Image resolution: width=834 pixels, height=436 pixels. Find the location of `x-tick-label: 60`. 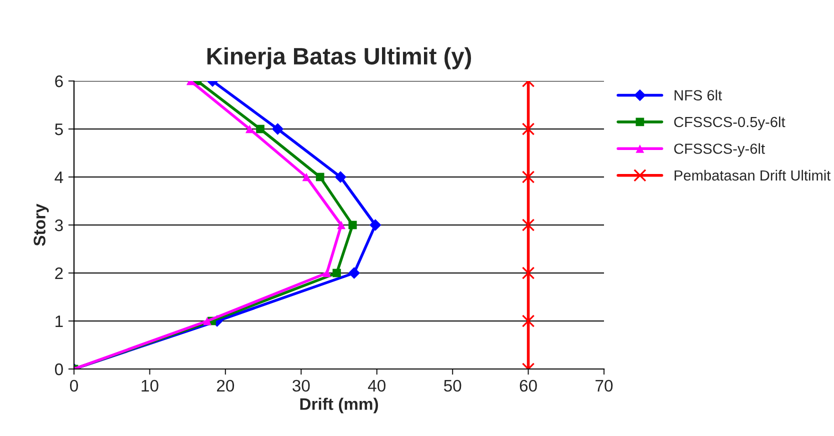

x-tick-label: 60 is located at coordinates (528, 386).